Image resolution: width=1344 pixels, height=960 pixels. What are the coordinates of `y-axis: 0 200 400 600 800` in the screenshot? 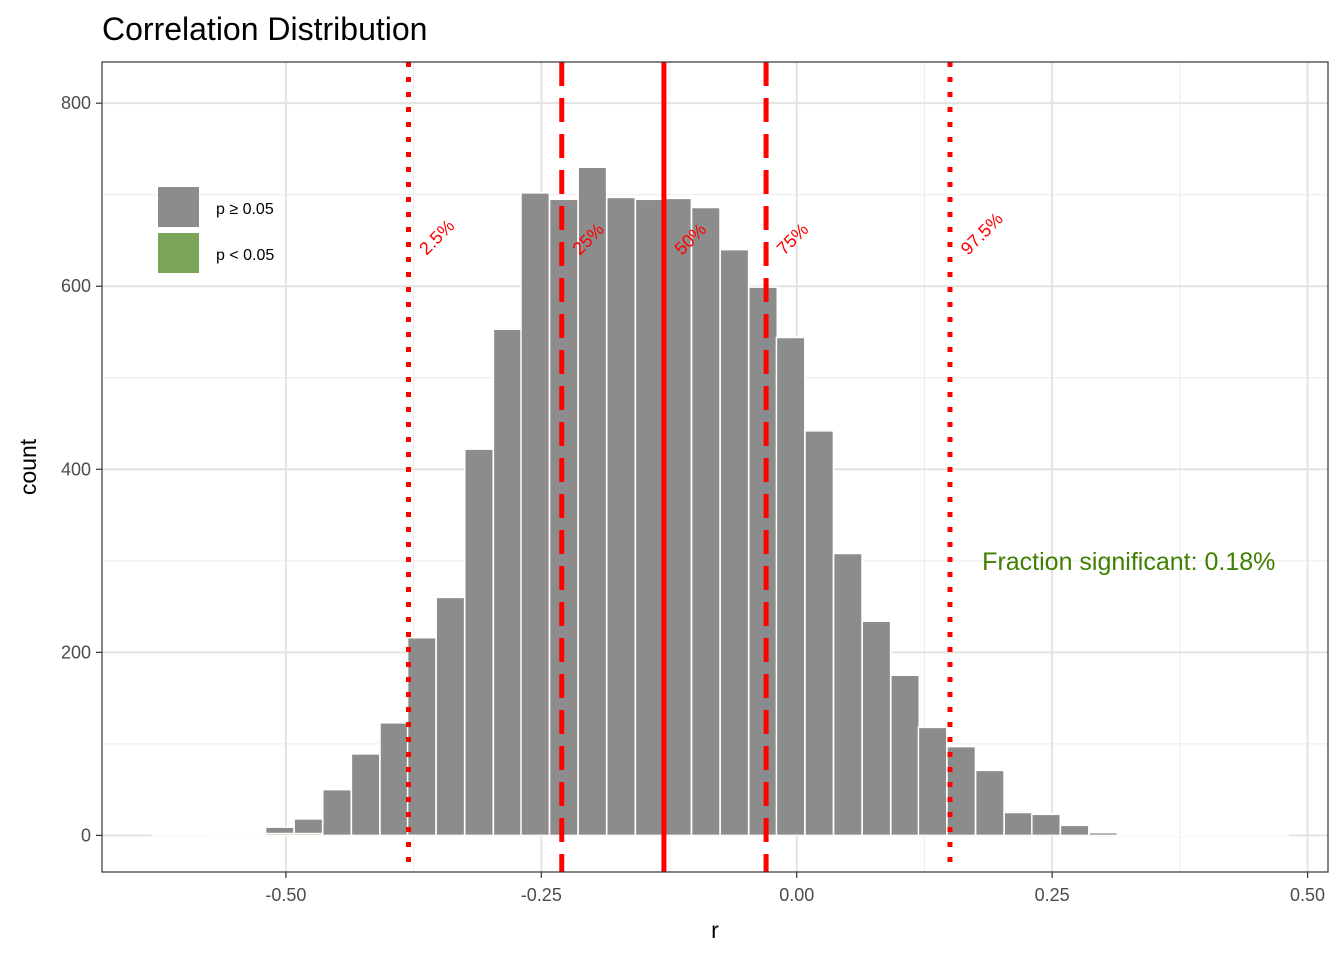 It's located at (81, 469).